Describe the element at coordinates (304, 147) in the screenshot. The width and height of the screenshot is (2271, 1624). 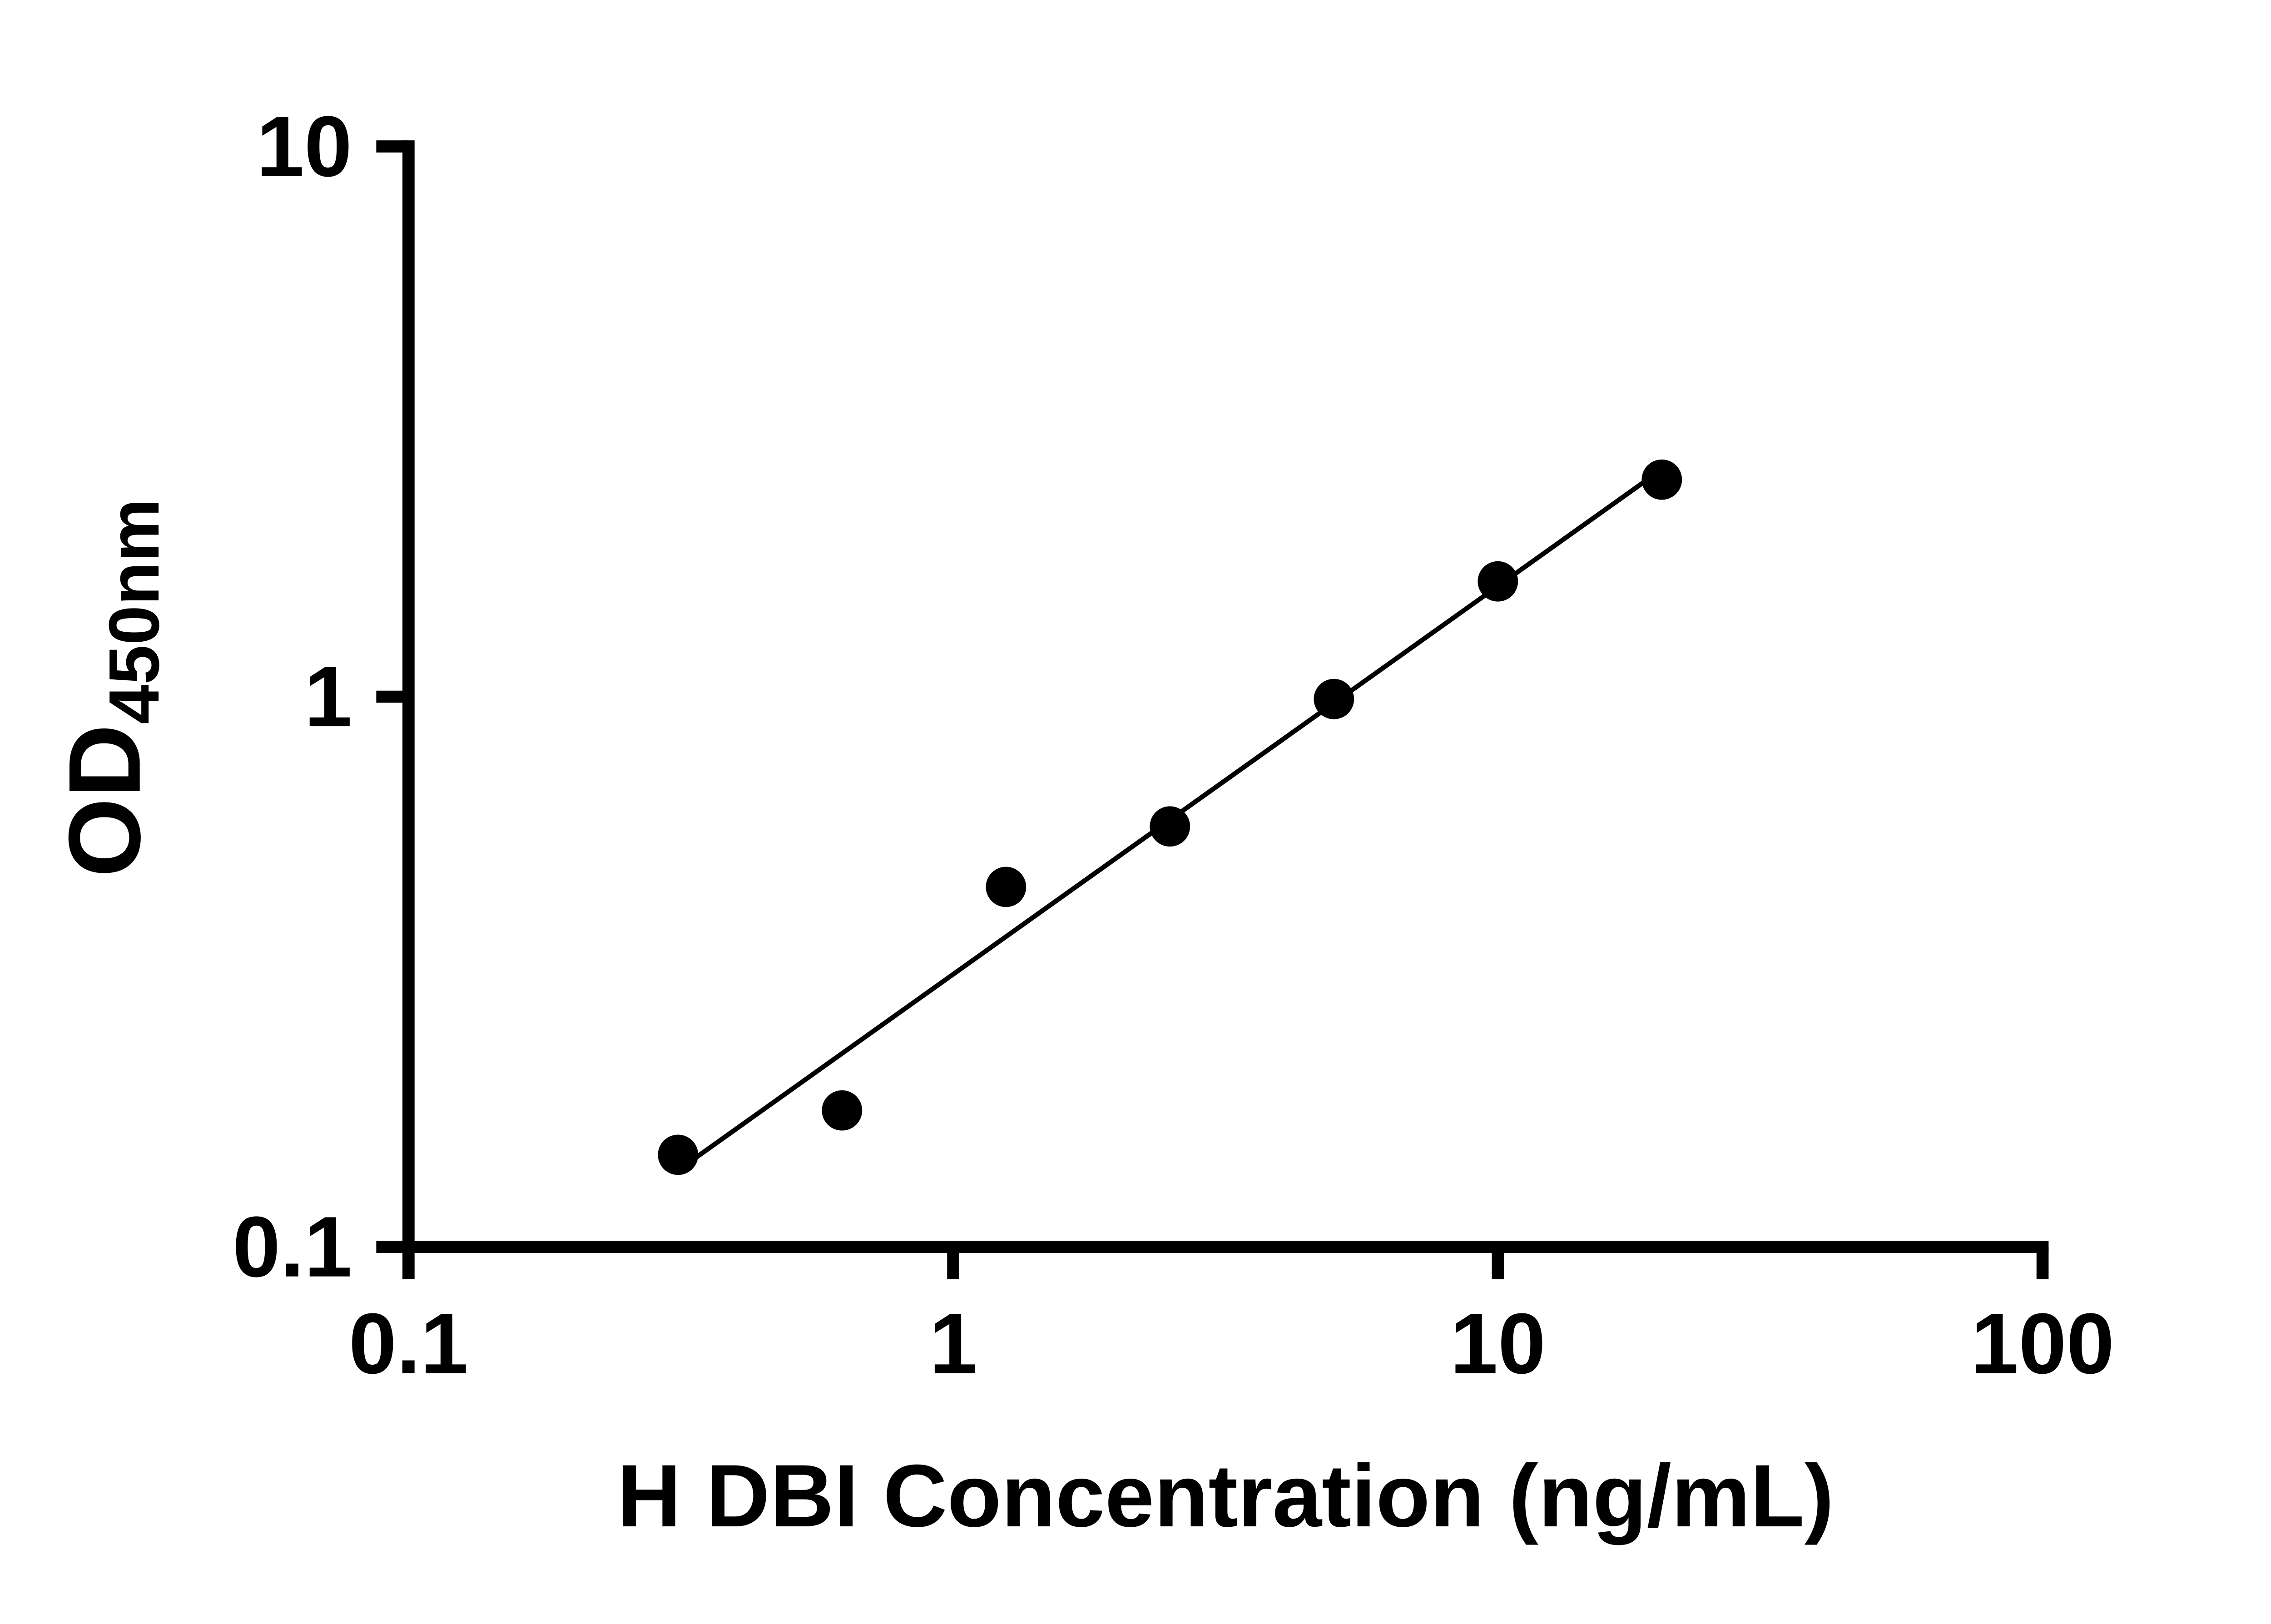
I see `y-tick-label: 10` at that location.